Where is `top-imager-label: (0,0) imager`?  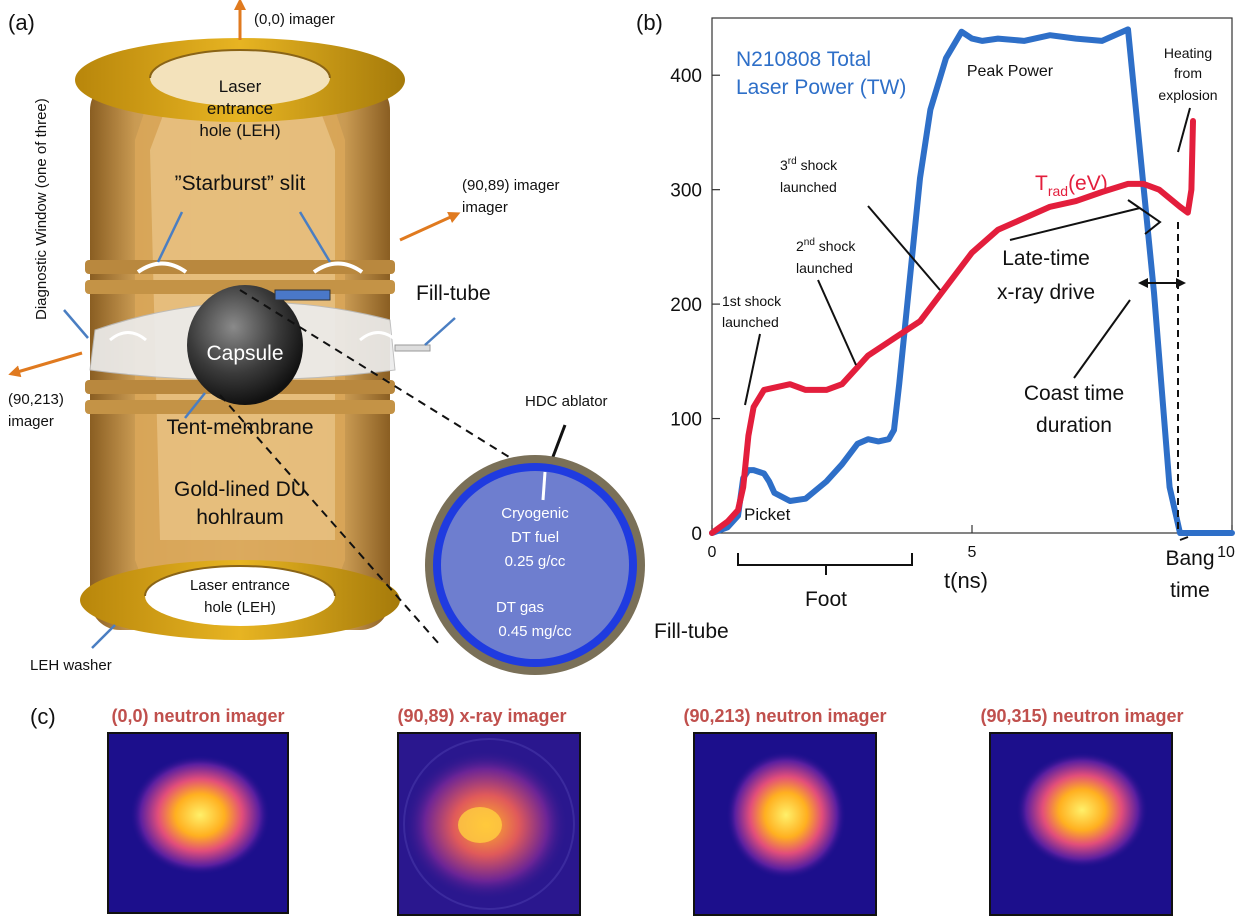 top-imager-label: (0,0) imager is located at coordinates (294, 19).